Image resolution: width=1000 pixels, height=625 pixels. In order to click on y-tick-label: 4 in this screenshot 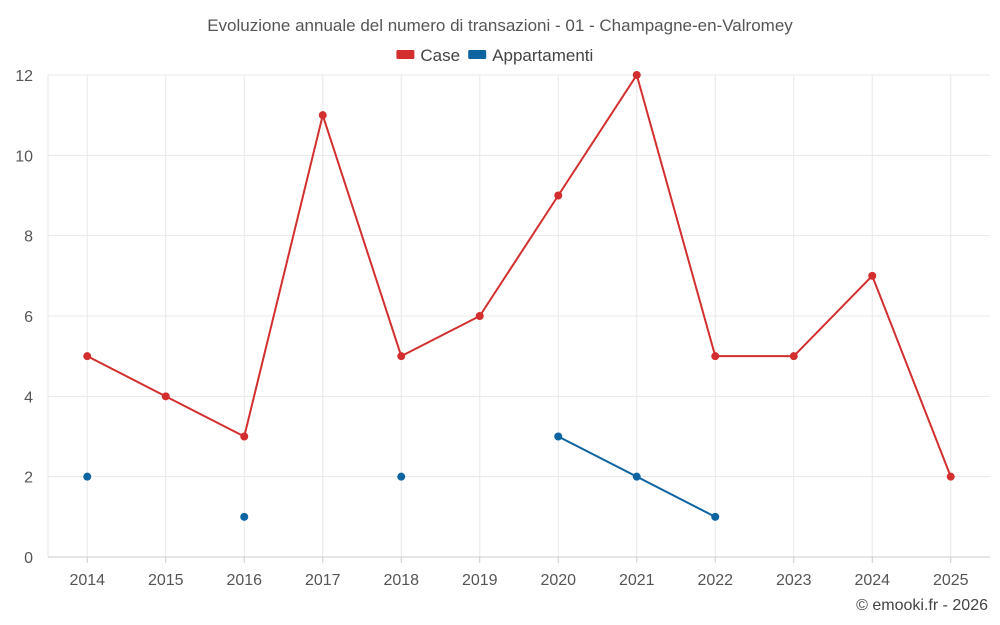, I will do `click(28, 397)`.